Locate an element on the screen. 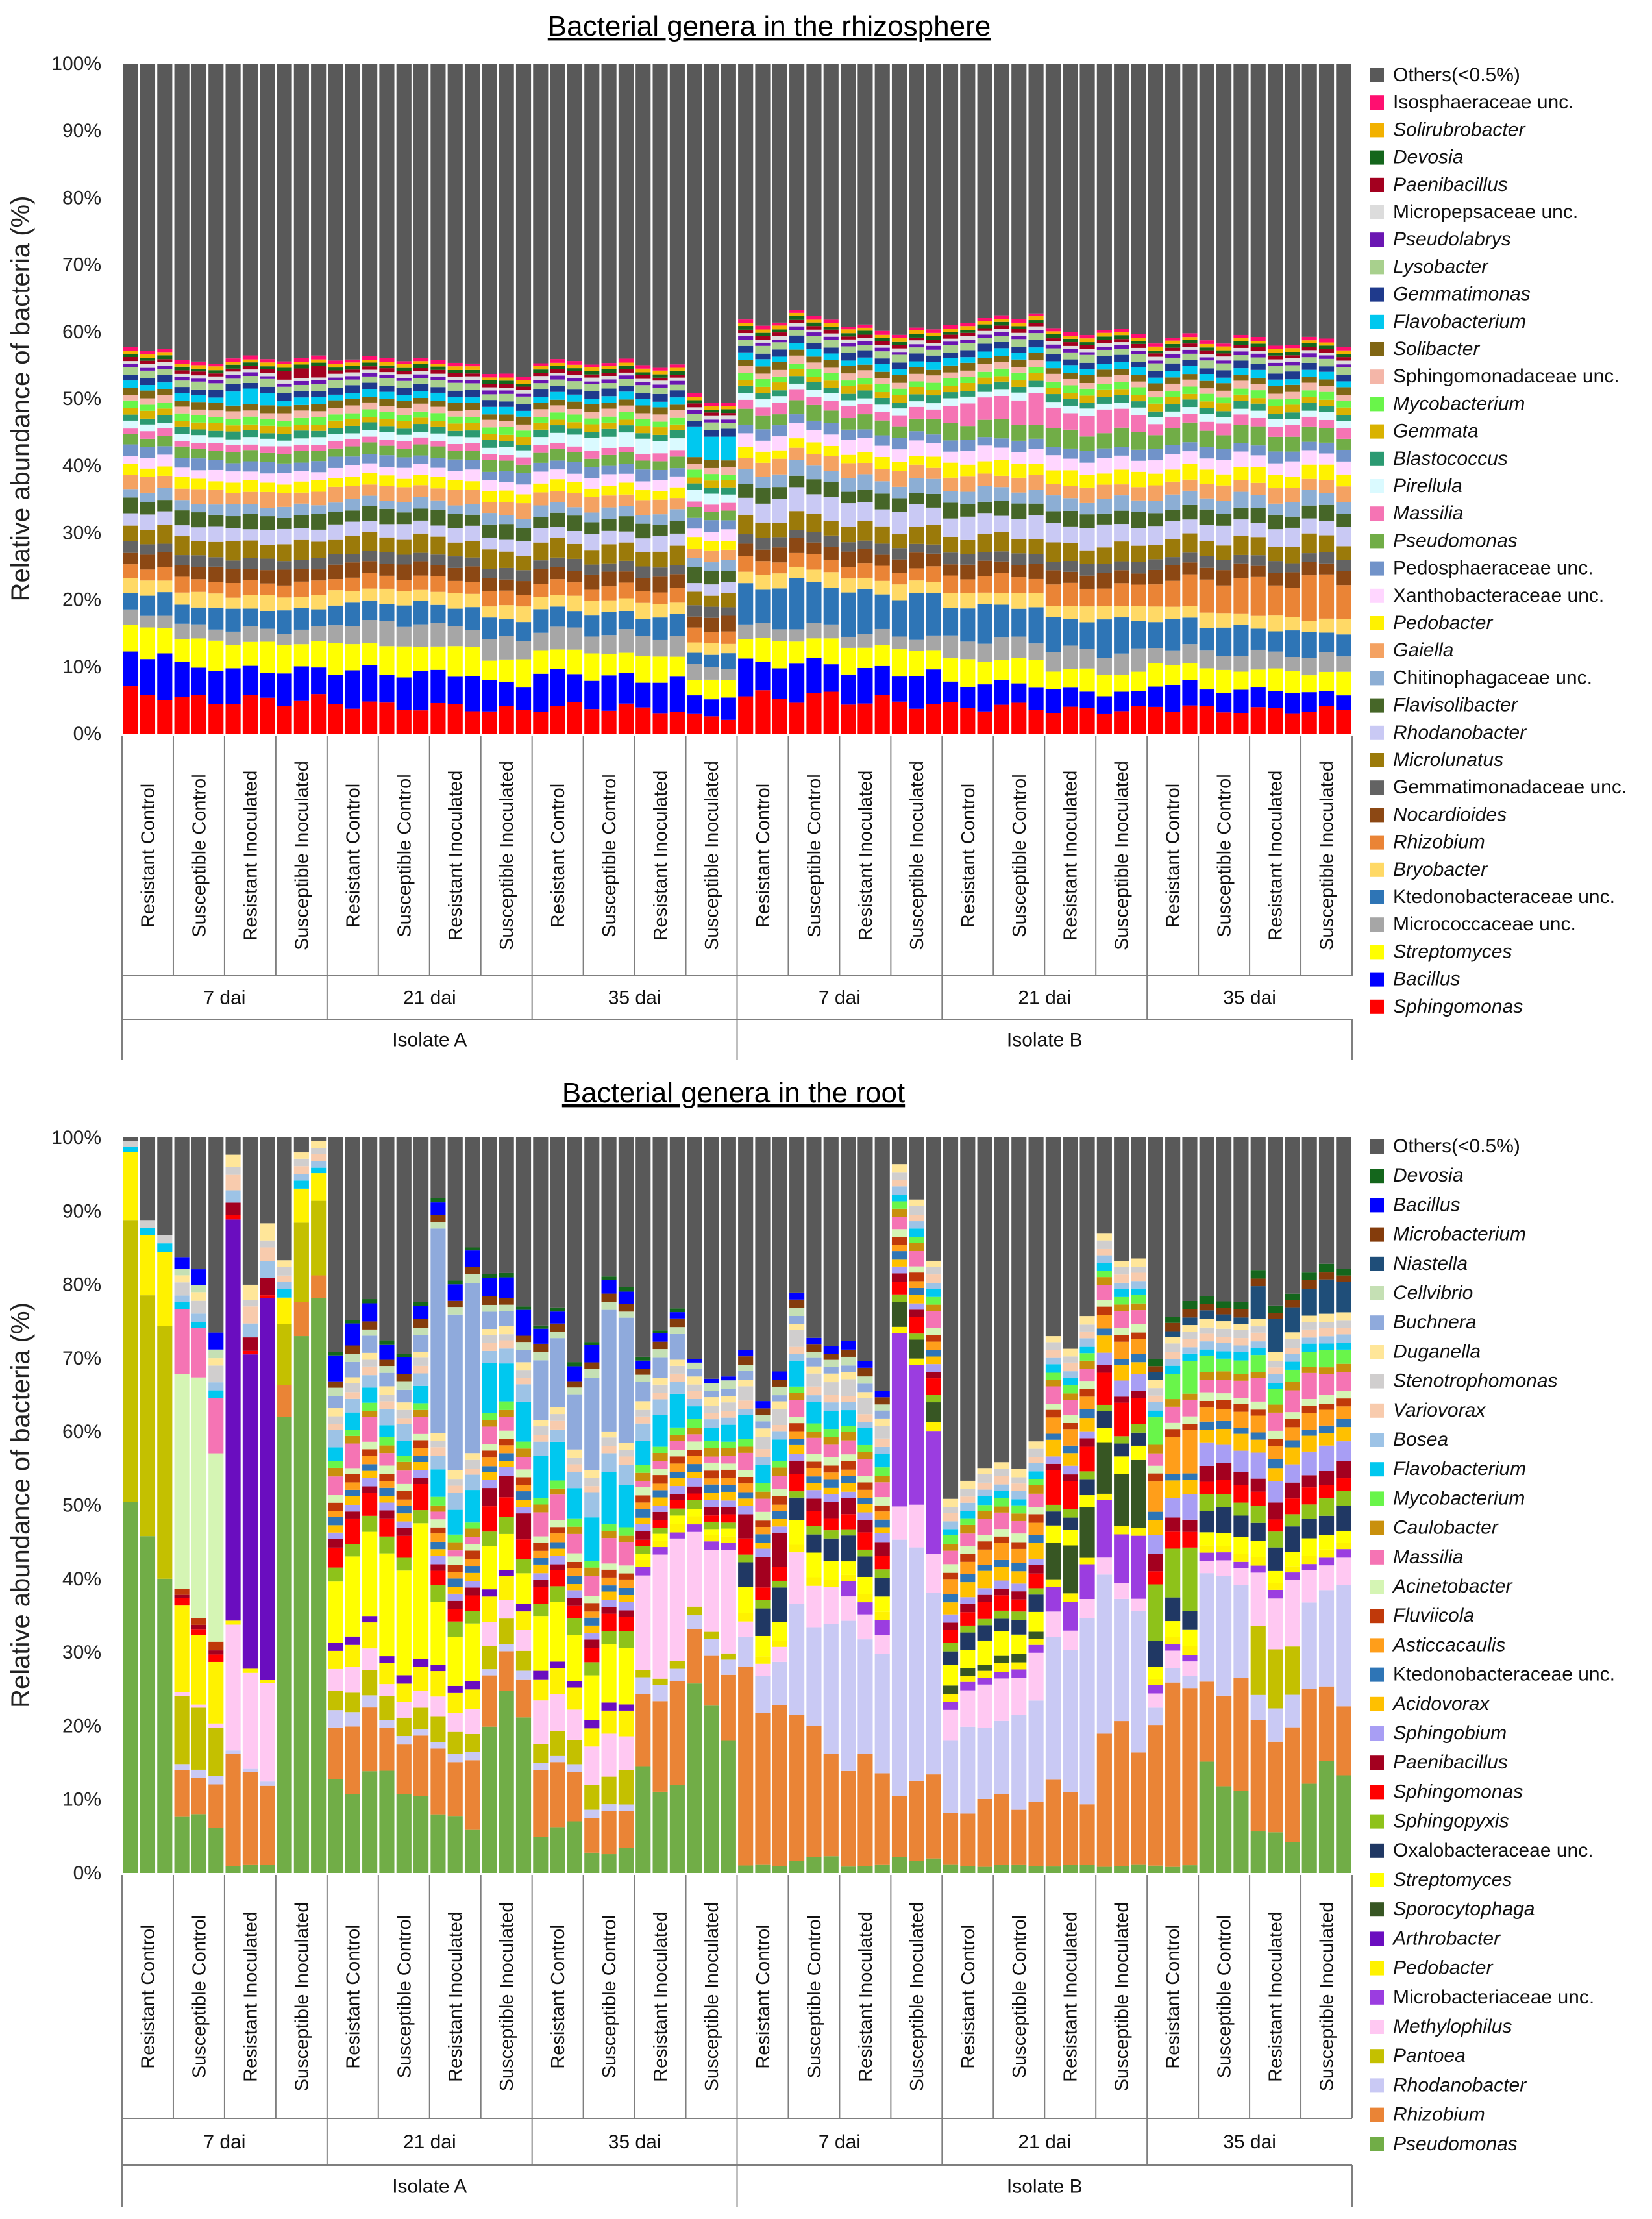 The image size is (1652, 2219). bar-segment-bryobacter is located at coordinates (130, 585).